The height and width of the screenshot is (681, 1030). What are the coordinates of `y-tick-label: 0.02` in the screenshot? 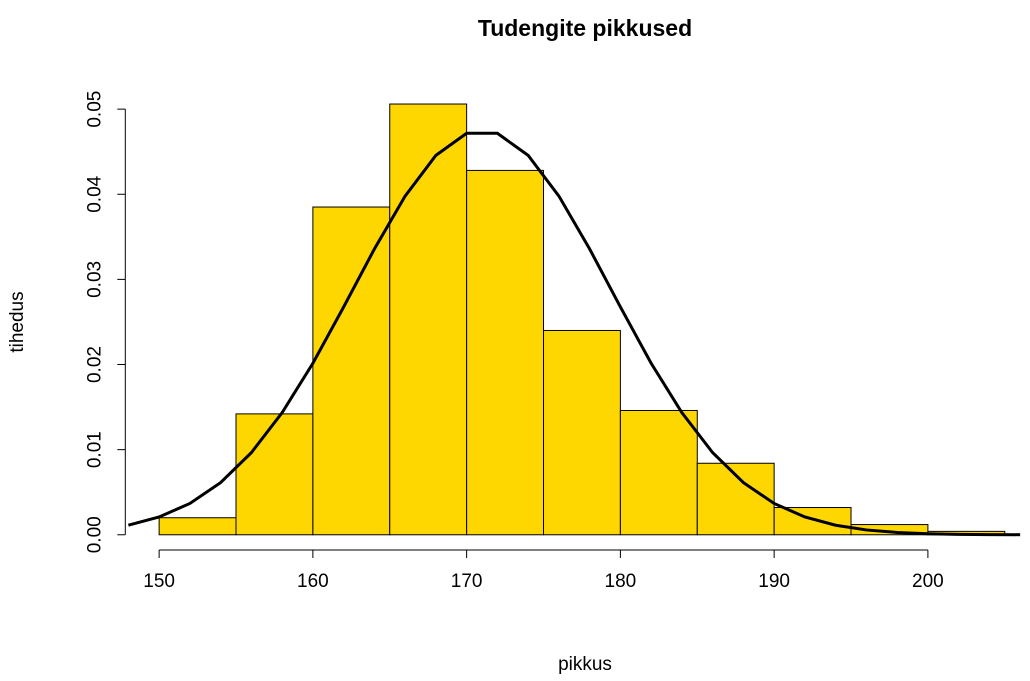 It's located at (94, 364).